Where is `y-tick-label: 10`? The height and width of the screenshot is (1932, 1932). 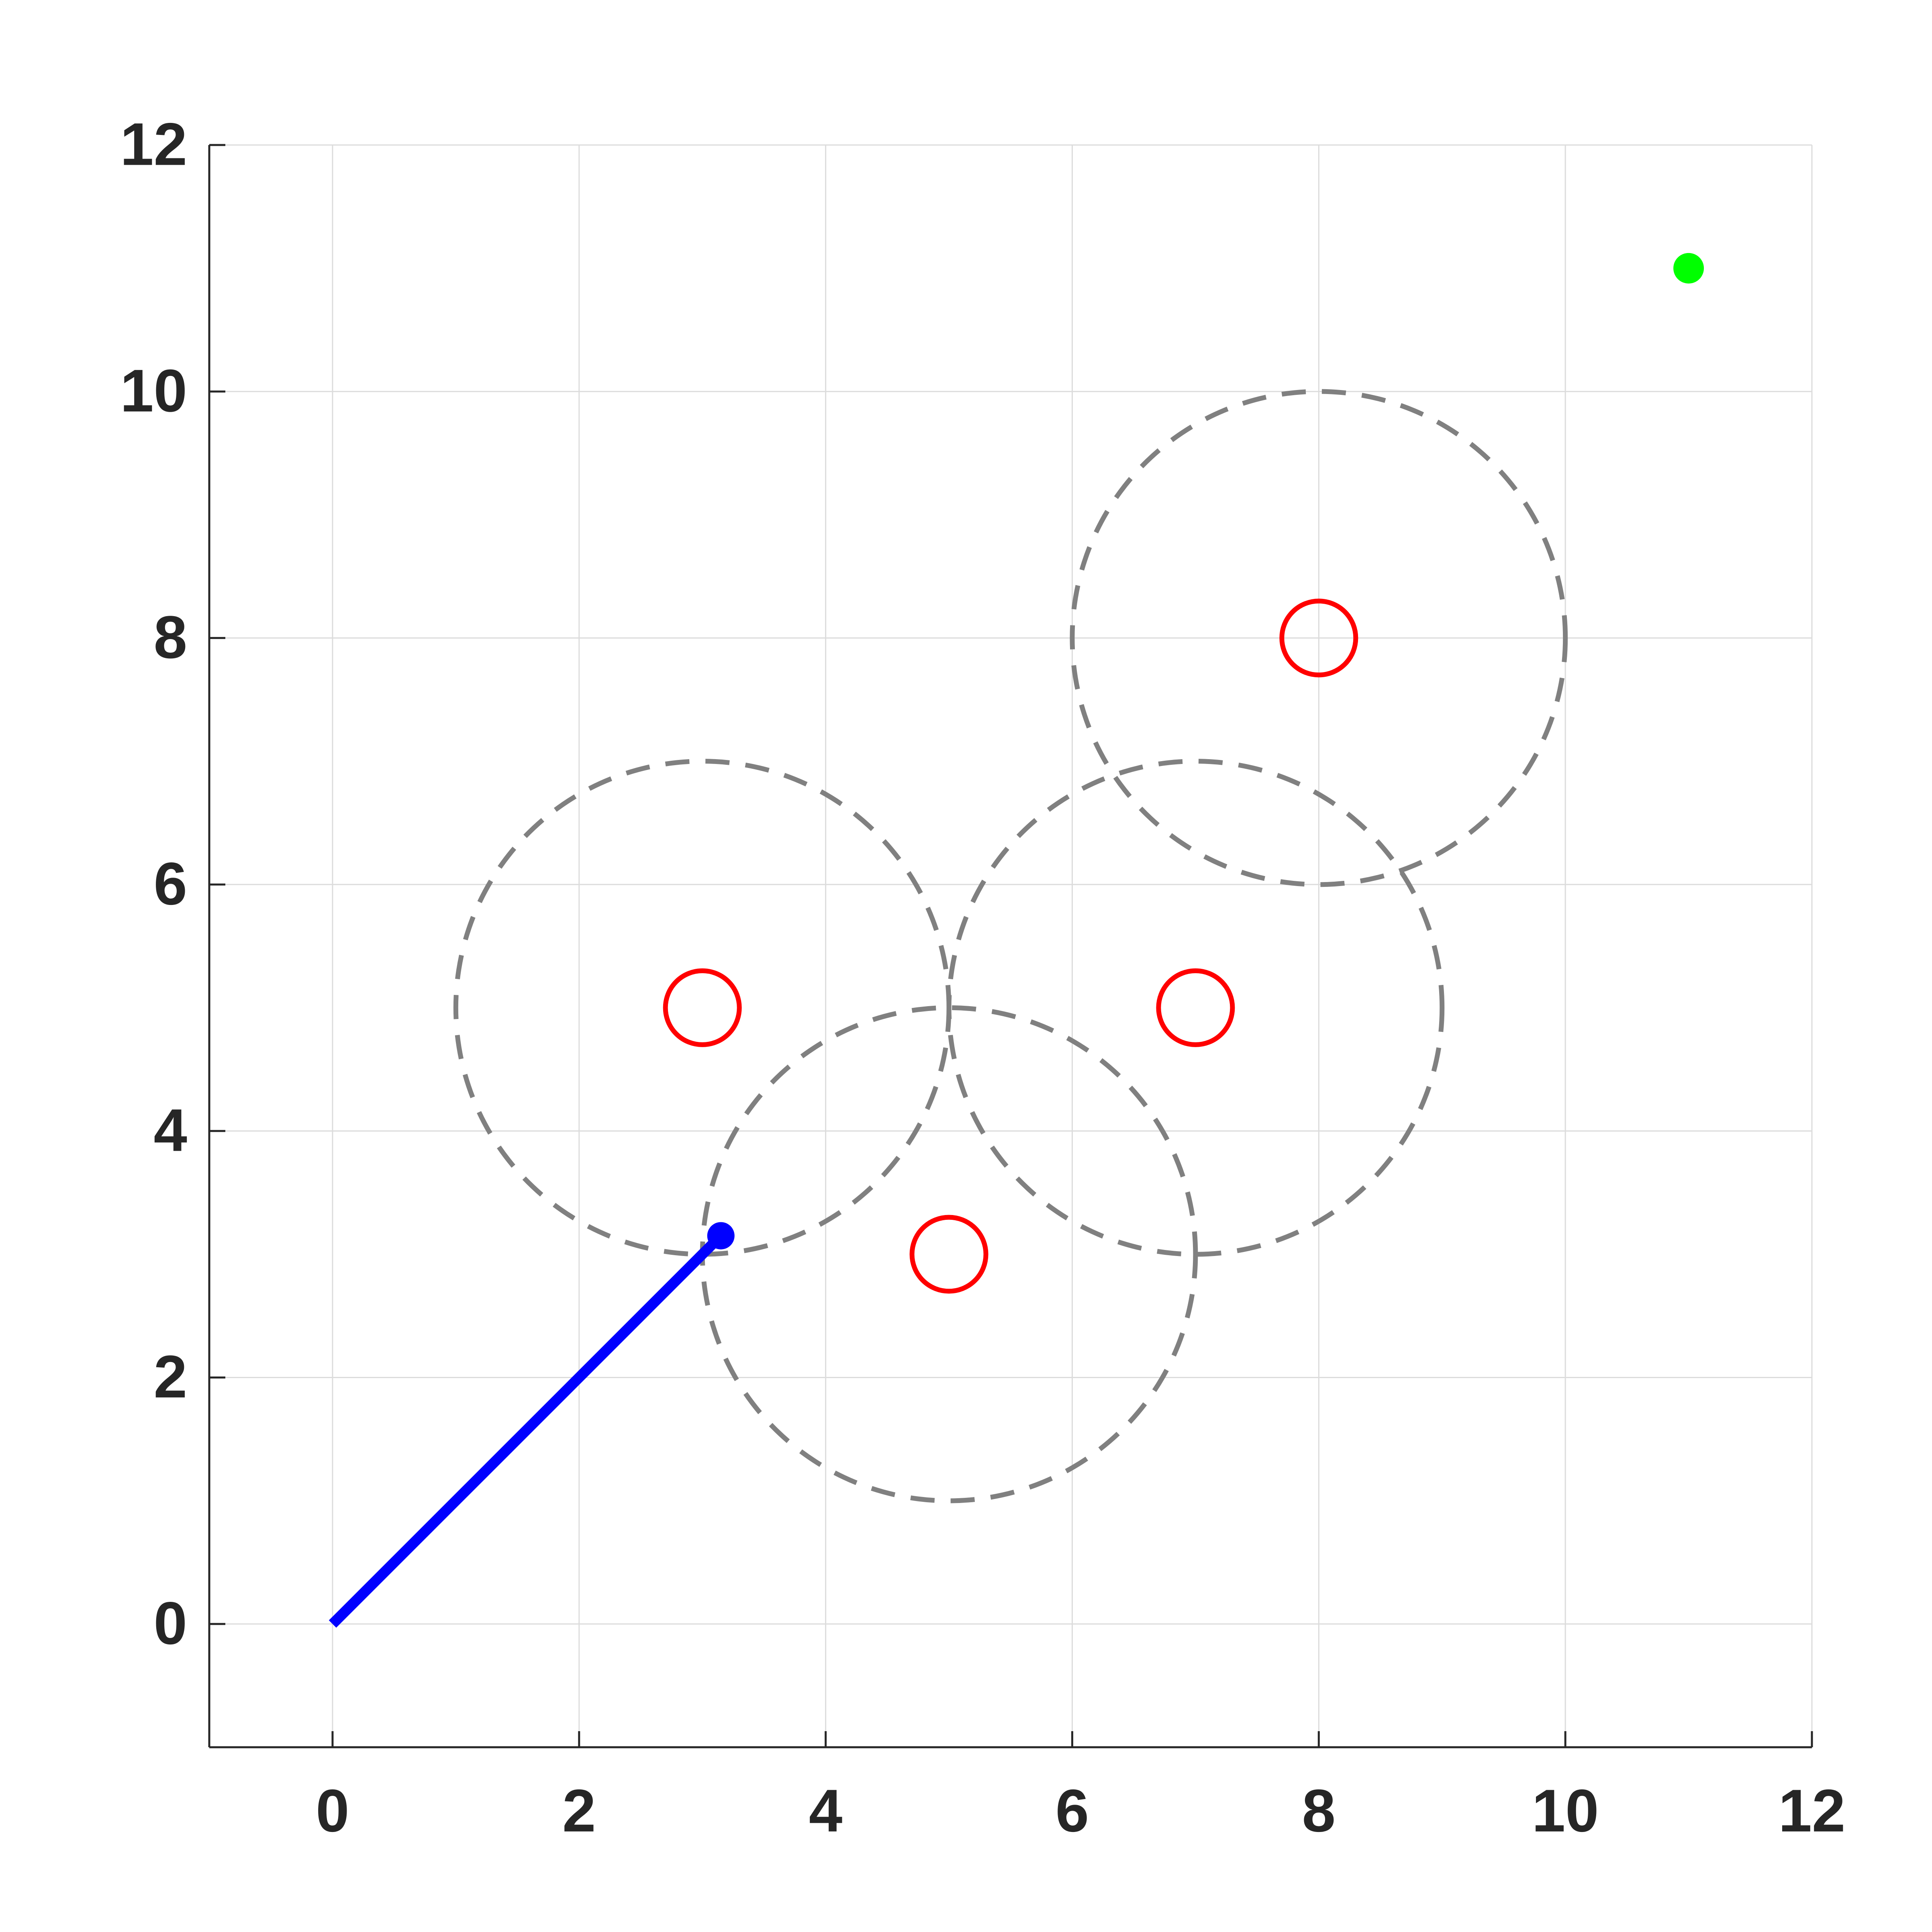 y-tick-label: 10 is located at coordinates (153, 390).